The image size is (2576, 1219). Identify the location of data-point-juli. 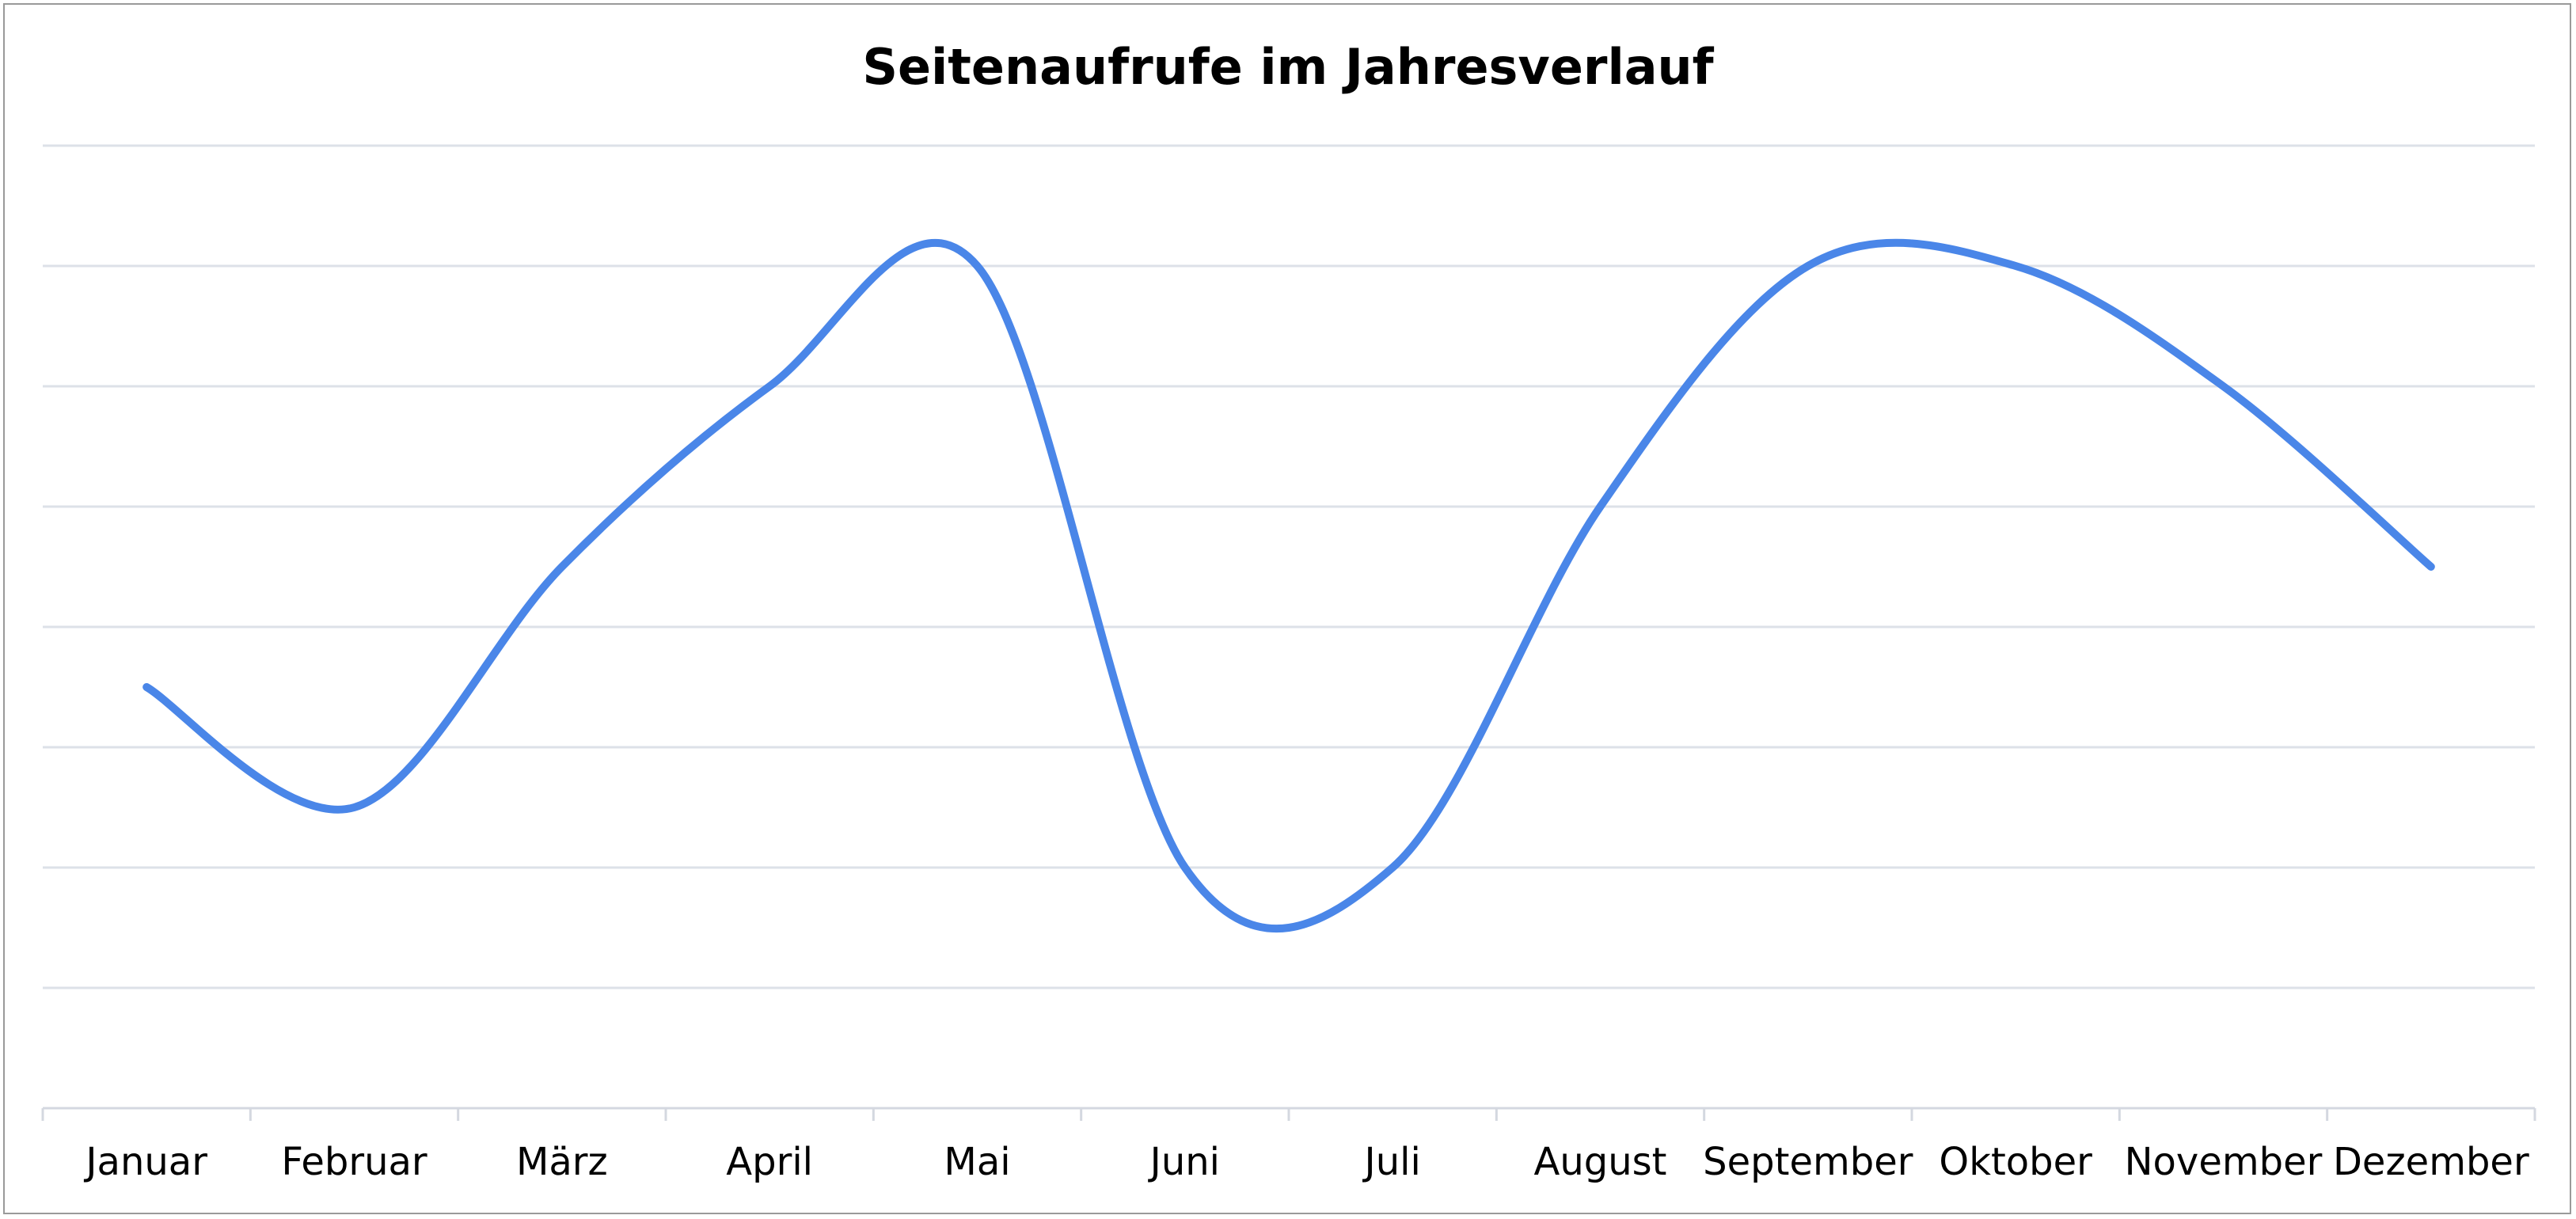
(1392, 867).